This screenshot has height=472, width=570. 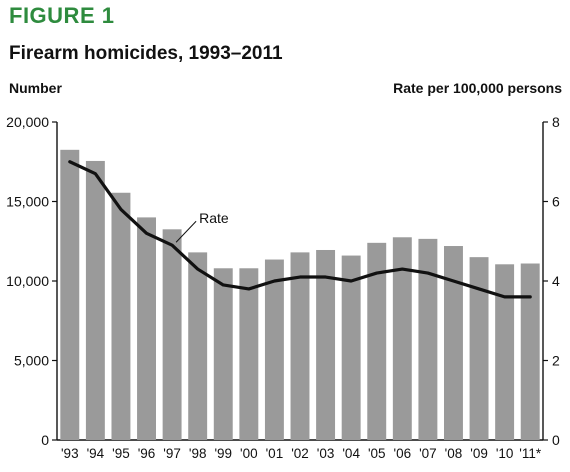 I want to click on rate-annotation-label: Rate, so click(x=214, y=218).